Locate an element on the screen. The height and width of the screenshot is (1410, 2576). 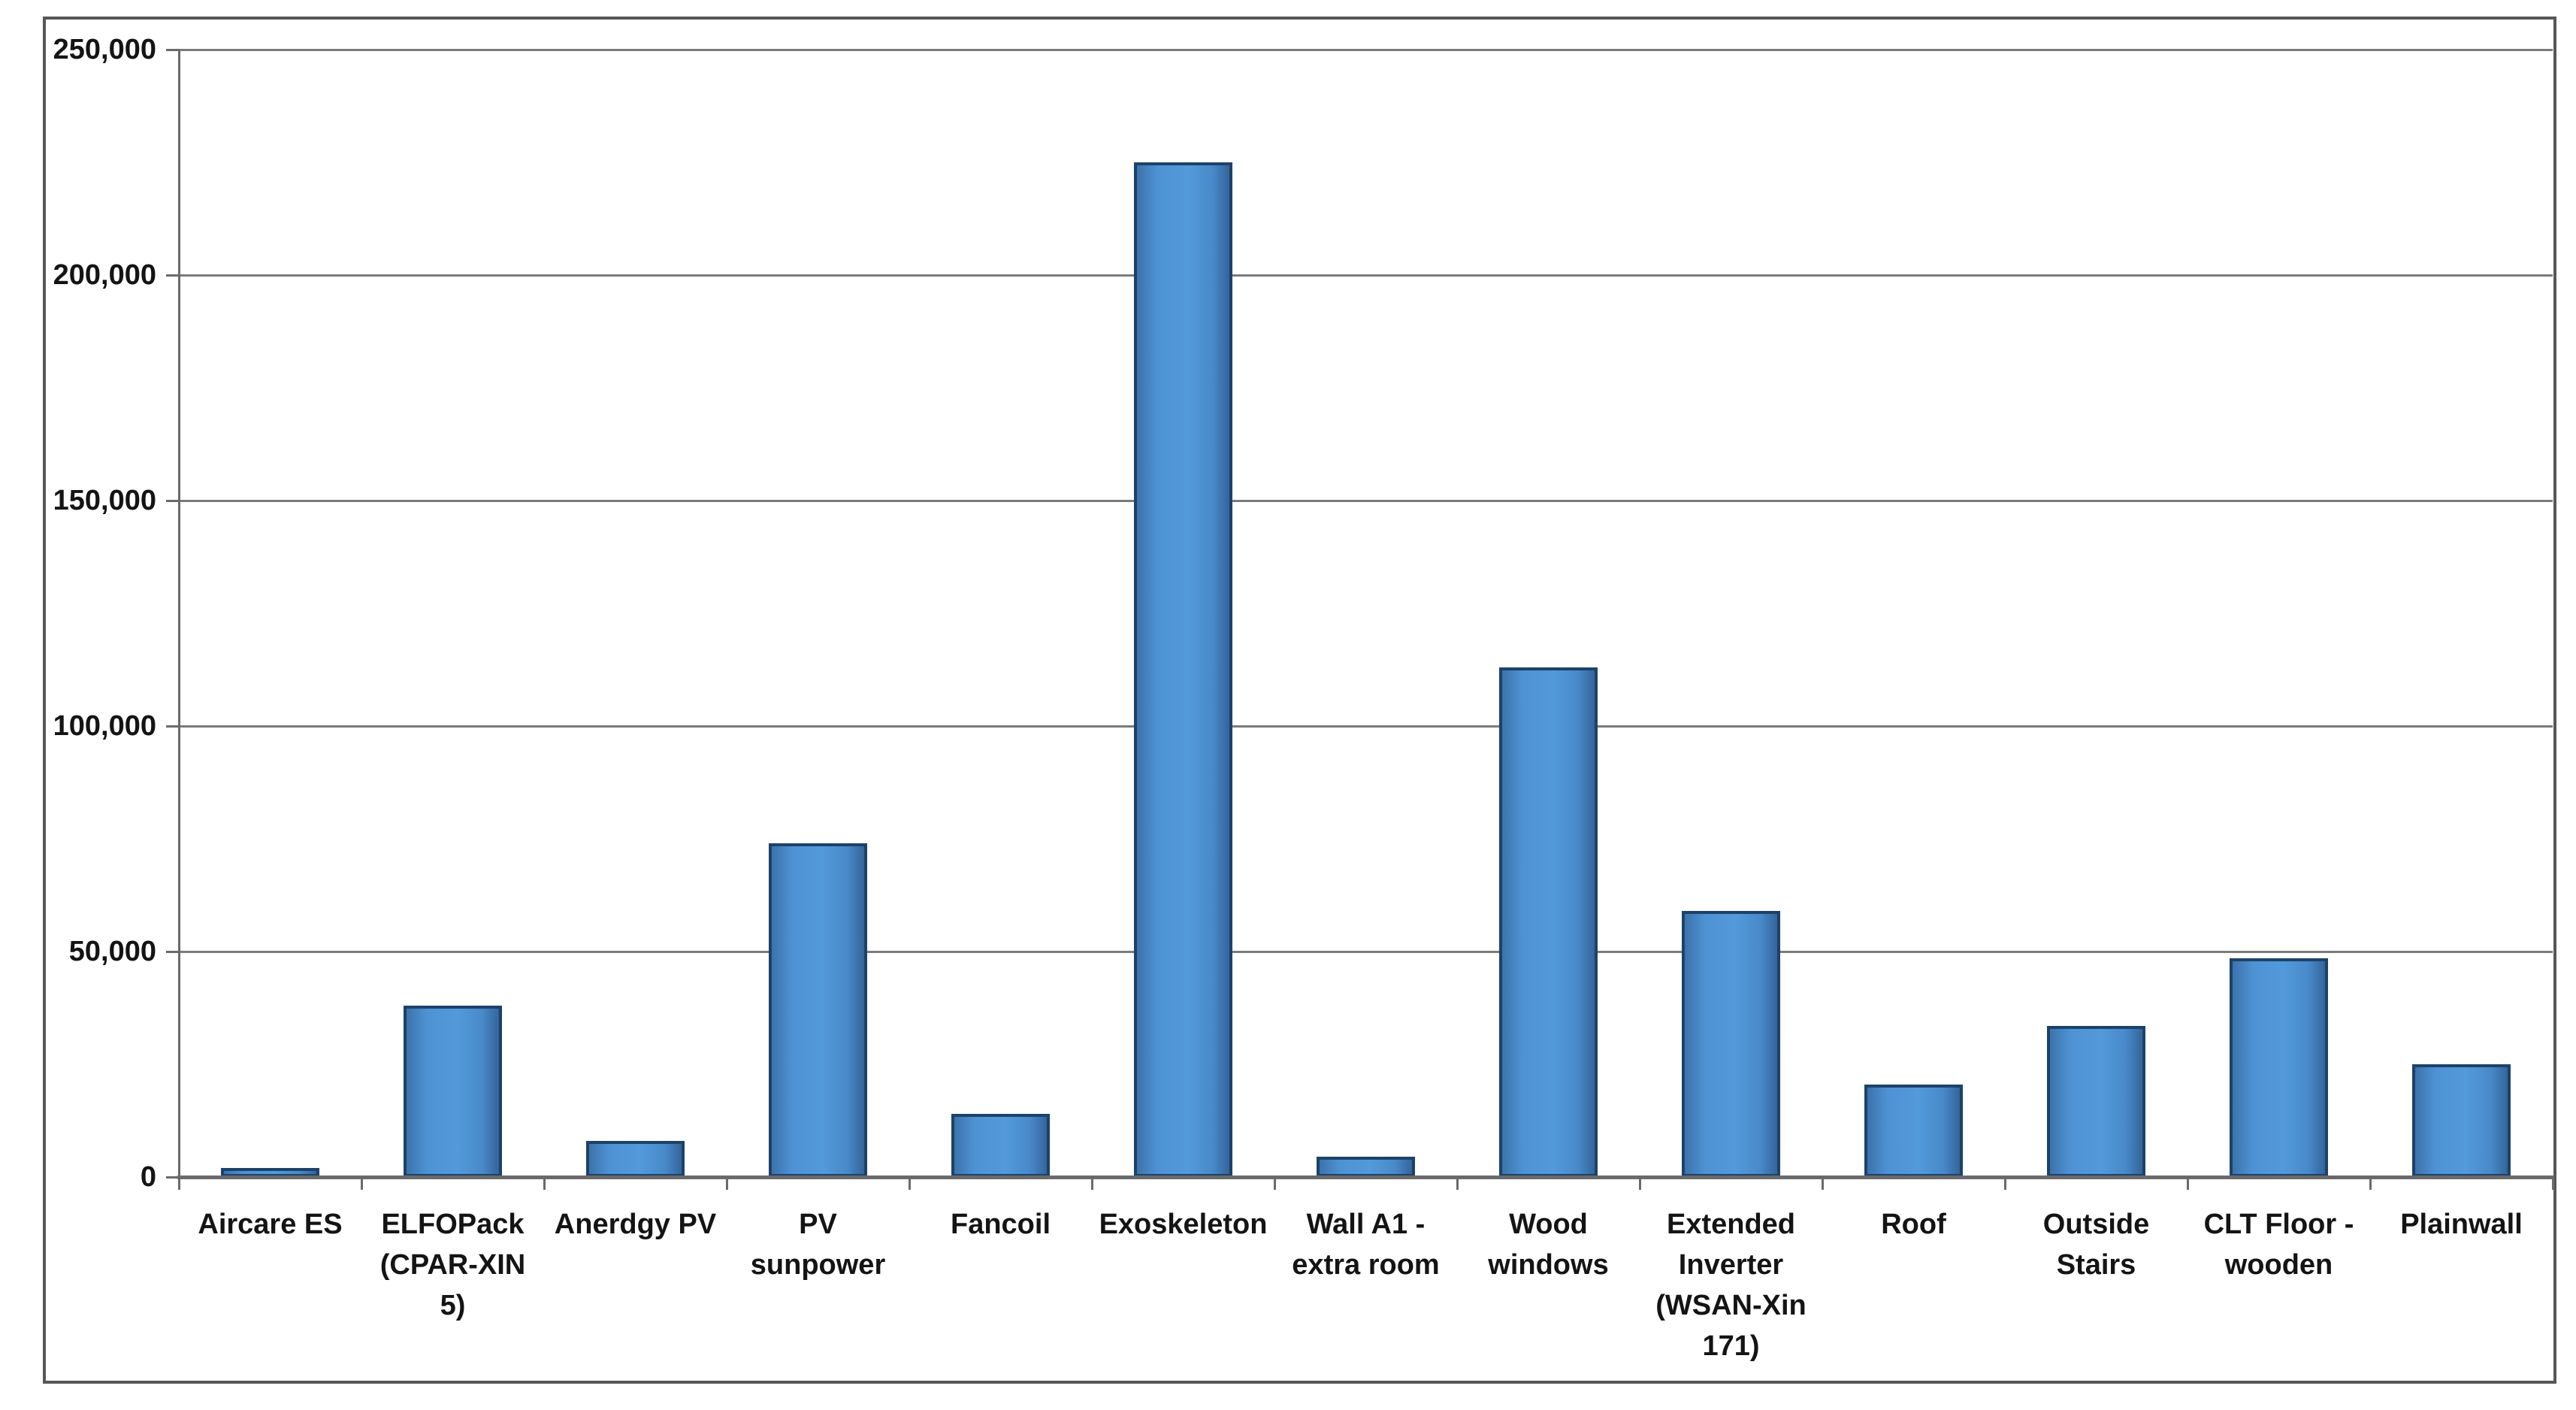
bar-fancoil is located at coordinates (1000, 1145).